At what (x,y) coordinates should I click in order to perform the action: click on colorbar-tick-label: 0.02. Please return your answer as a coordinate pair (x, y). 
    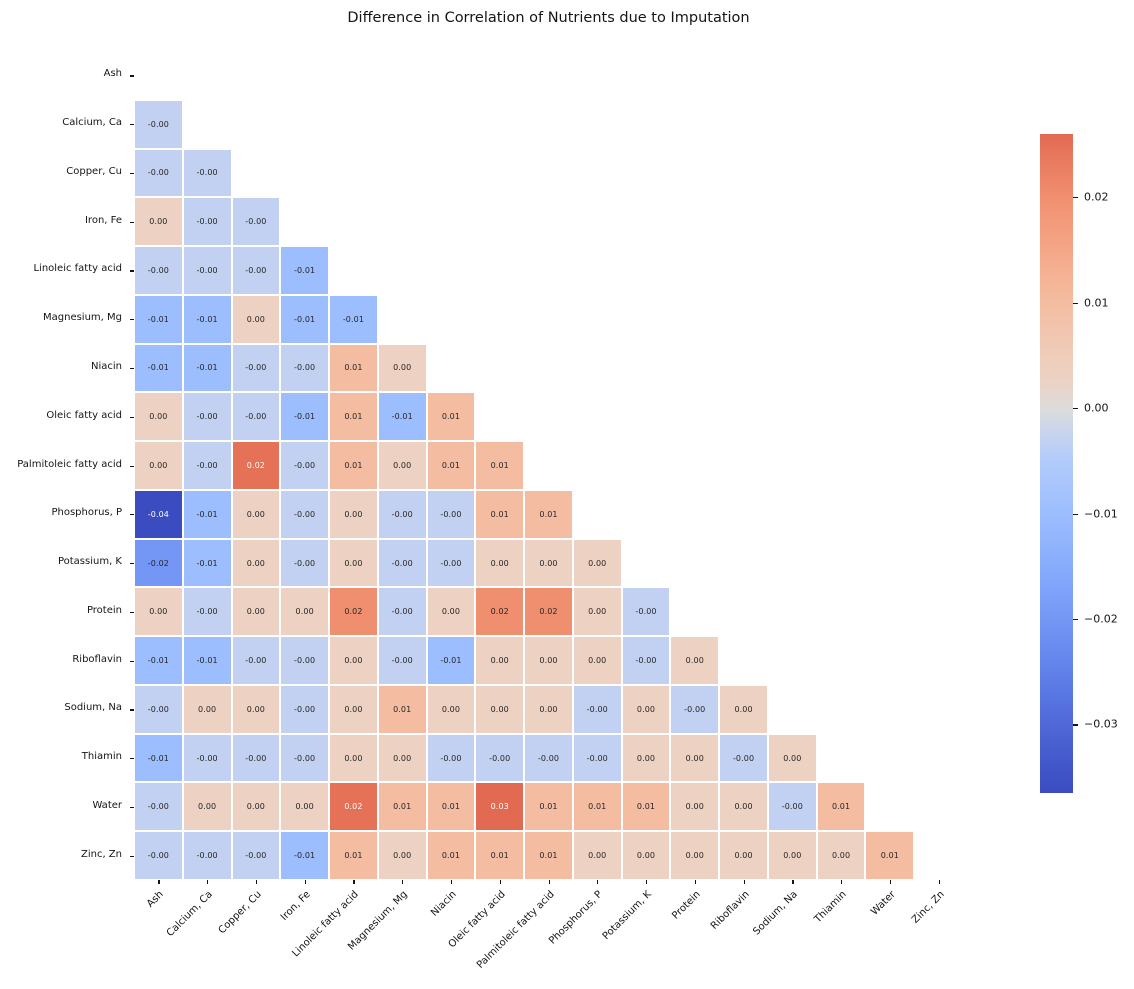
    Looking at the image, I should click on (1096, 197).